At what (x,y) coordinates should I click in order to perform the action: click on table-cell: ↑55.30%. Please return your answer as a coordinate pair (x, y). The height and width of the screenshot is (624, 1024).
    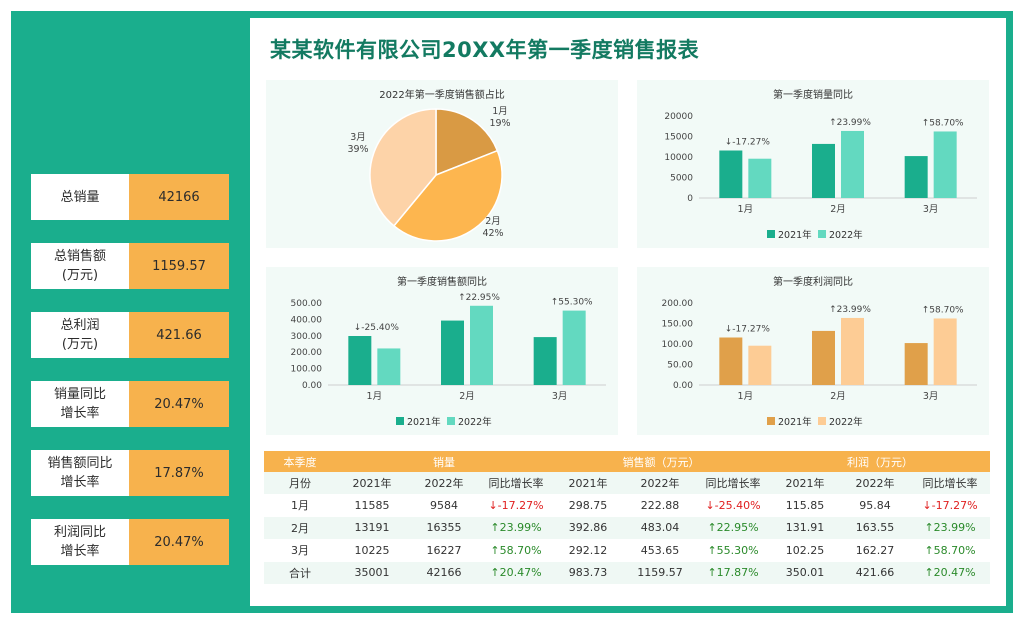
    Looking at the image, I should click on (733, 550).